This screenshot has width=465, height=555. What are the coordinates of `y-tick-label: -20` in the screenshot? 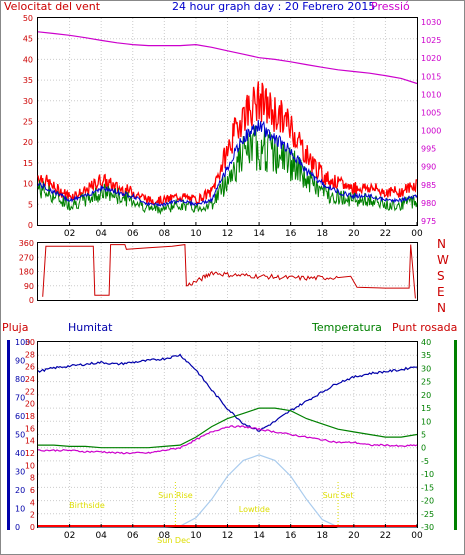 It's located at (427, 501).